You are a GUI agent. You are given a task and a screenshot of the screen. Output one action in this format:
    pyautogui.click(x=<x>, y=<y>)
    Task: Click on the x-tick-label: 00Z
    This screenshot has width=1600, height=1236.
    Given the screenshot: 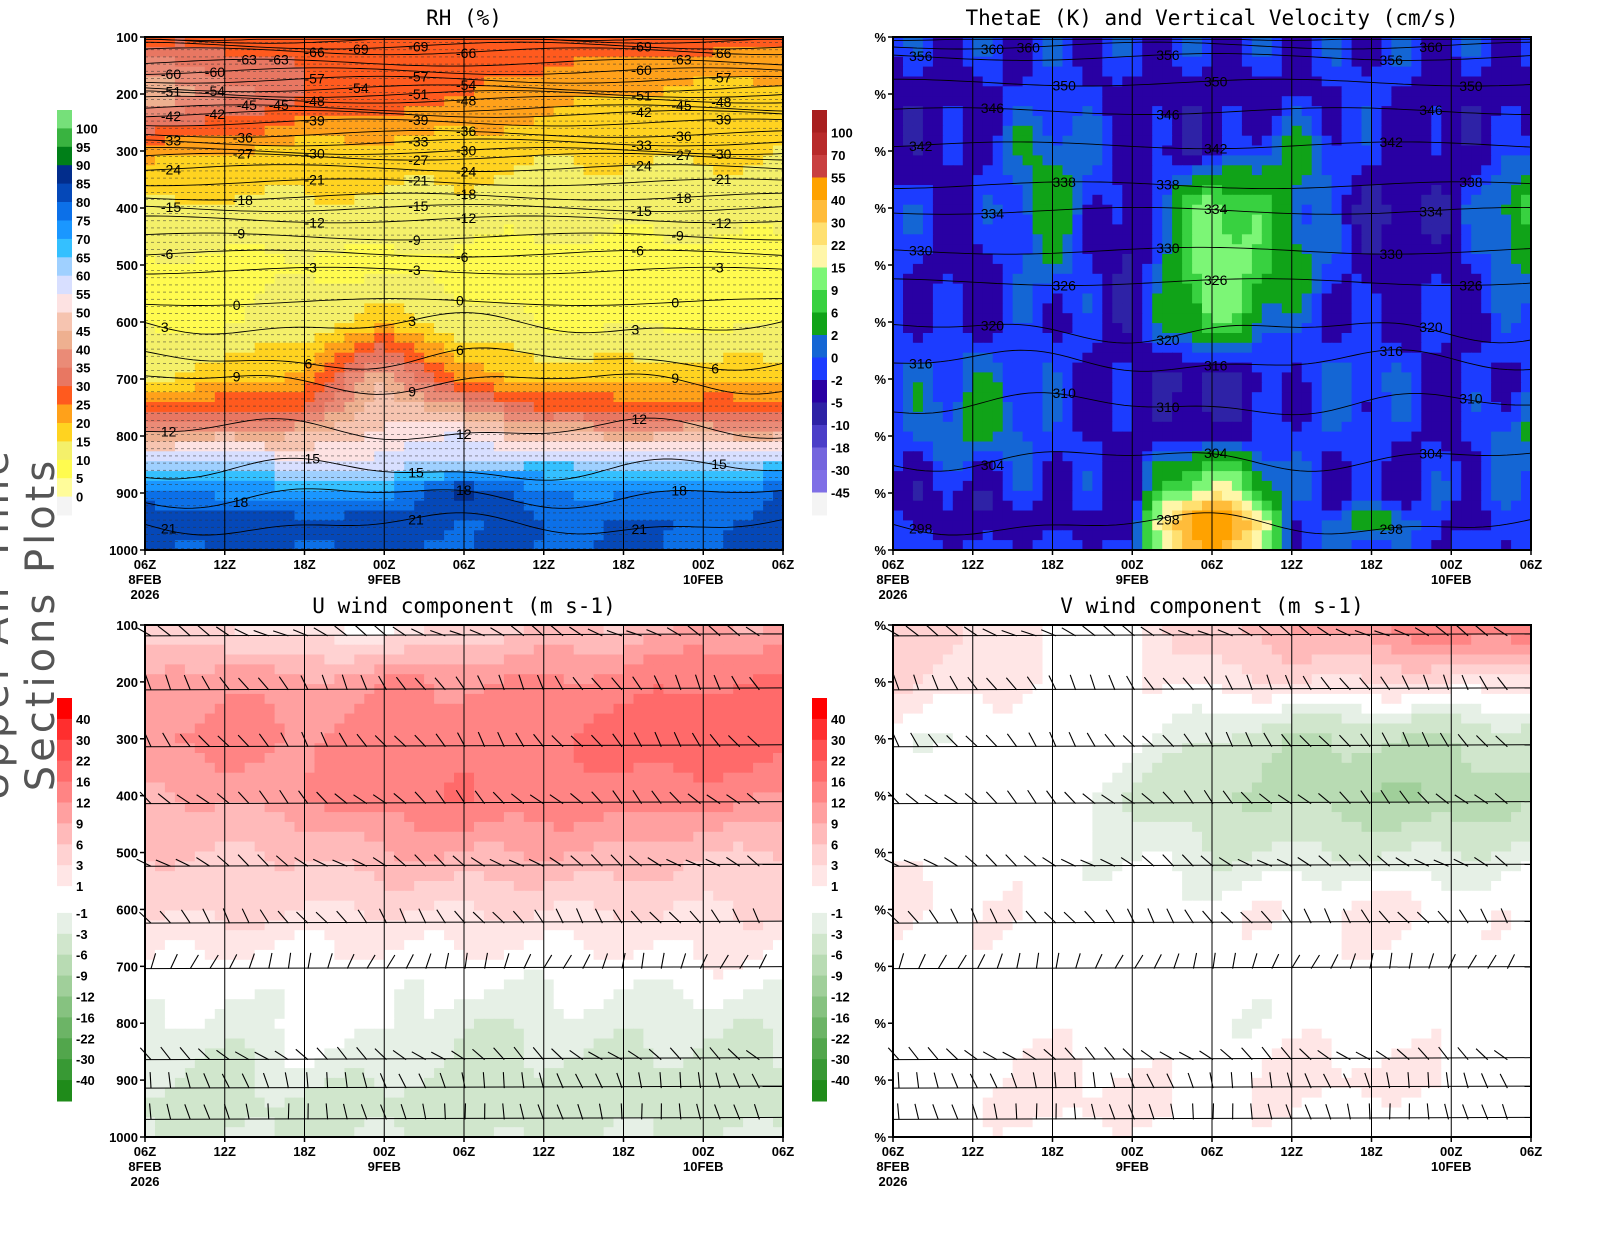 What is the action you would take?
    pyautogui.click(x=384, y=564)
    